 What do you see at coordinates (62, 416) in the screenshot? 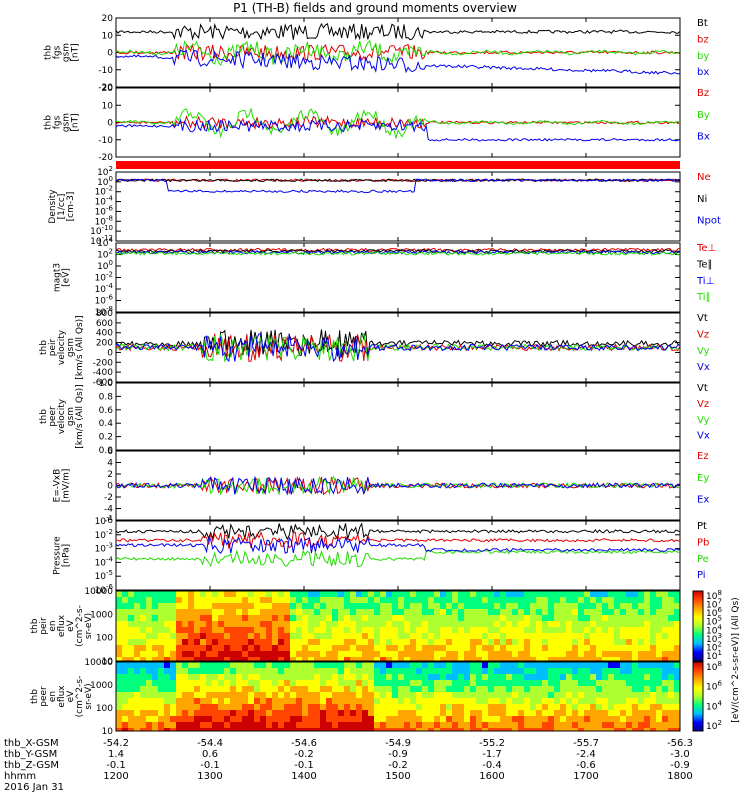
I see `y-axis-label: velocity` at bounding box center [62, 416].